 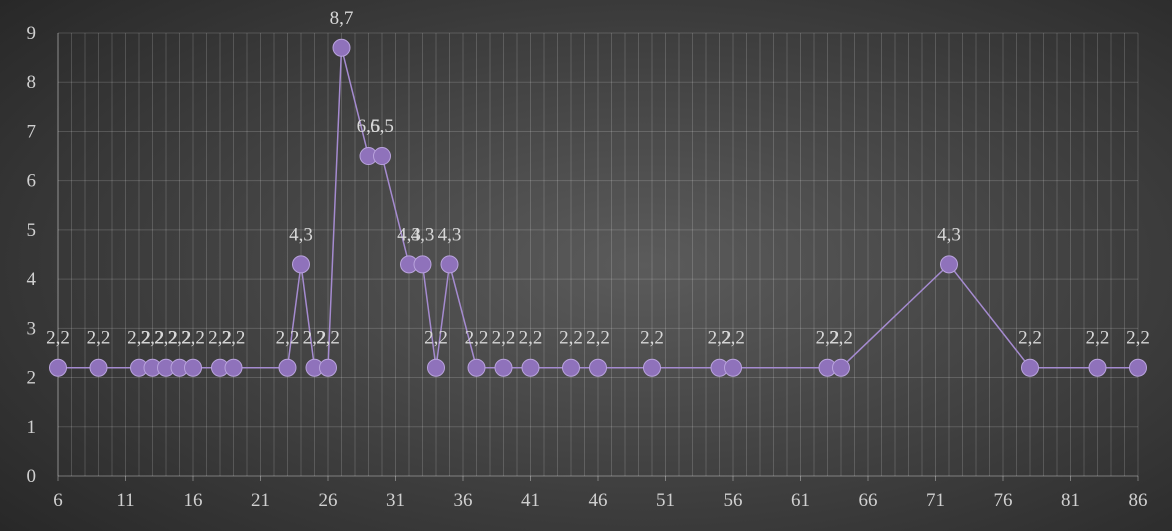 What do you see at coordinates (1070, 500) in the screenshot?
I see `x-tick-label: 81` at bounding box center [1070, 500].